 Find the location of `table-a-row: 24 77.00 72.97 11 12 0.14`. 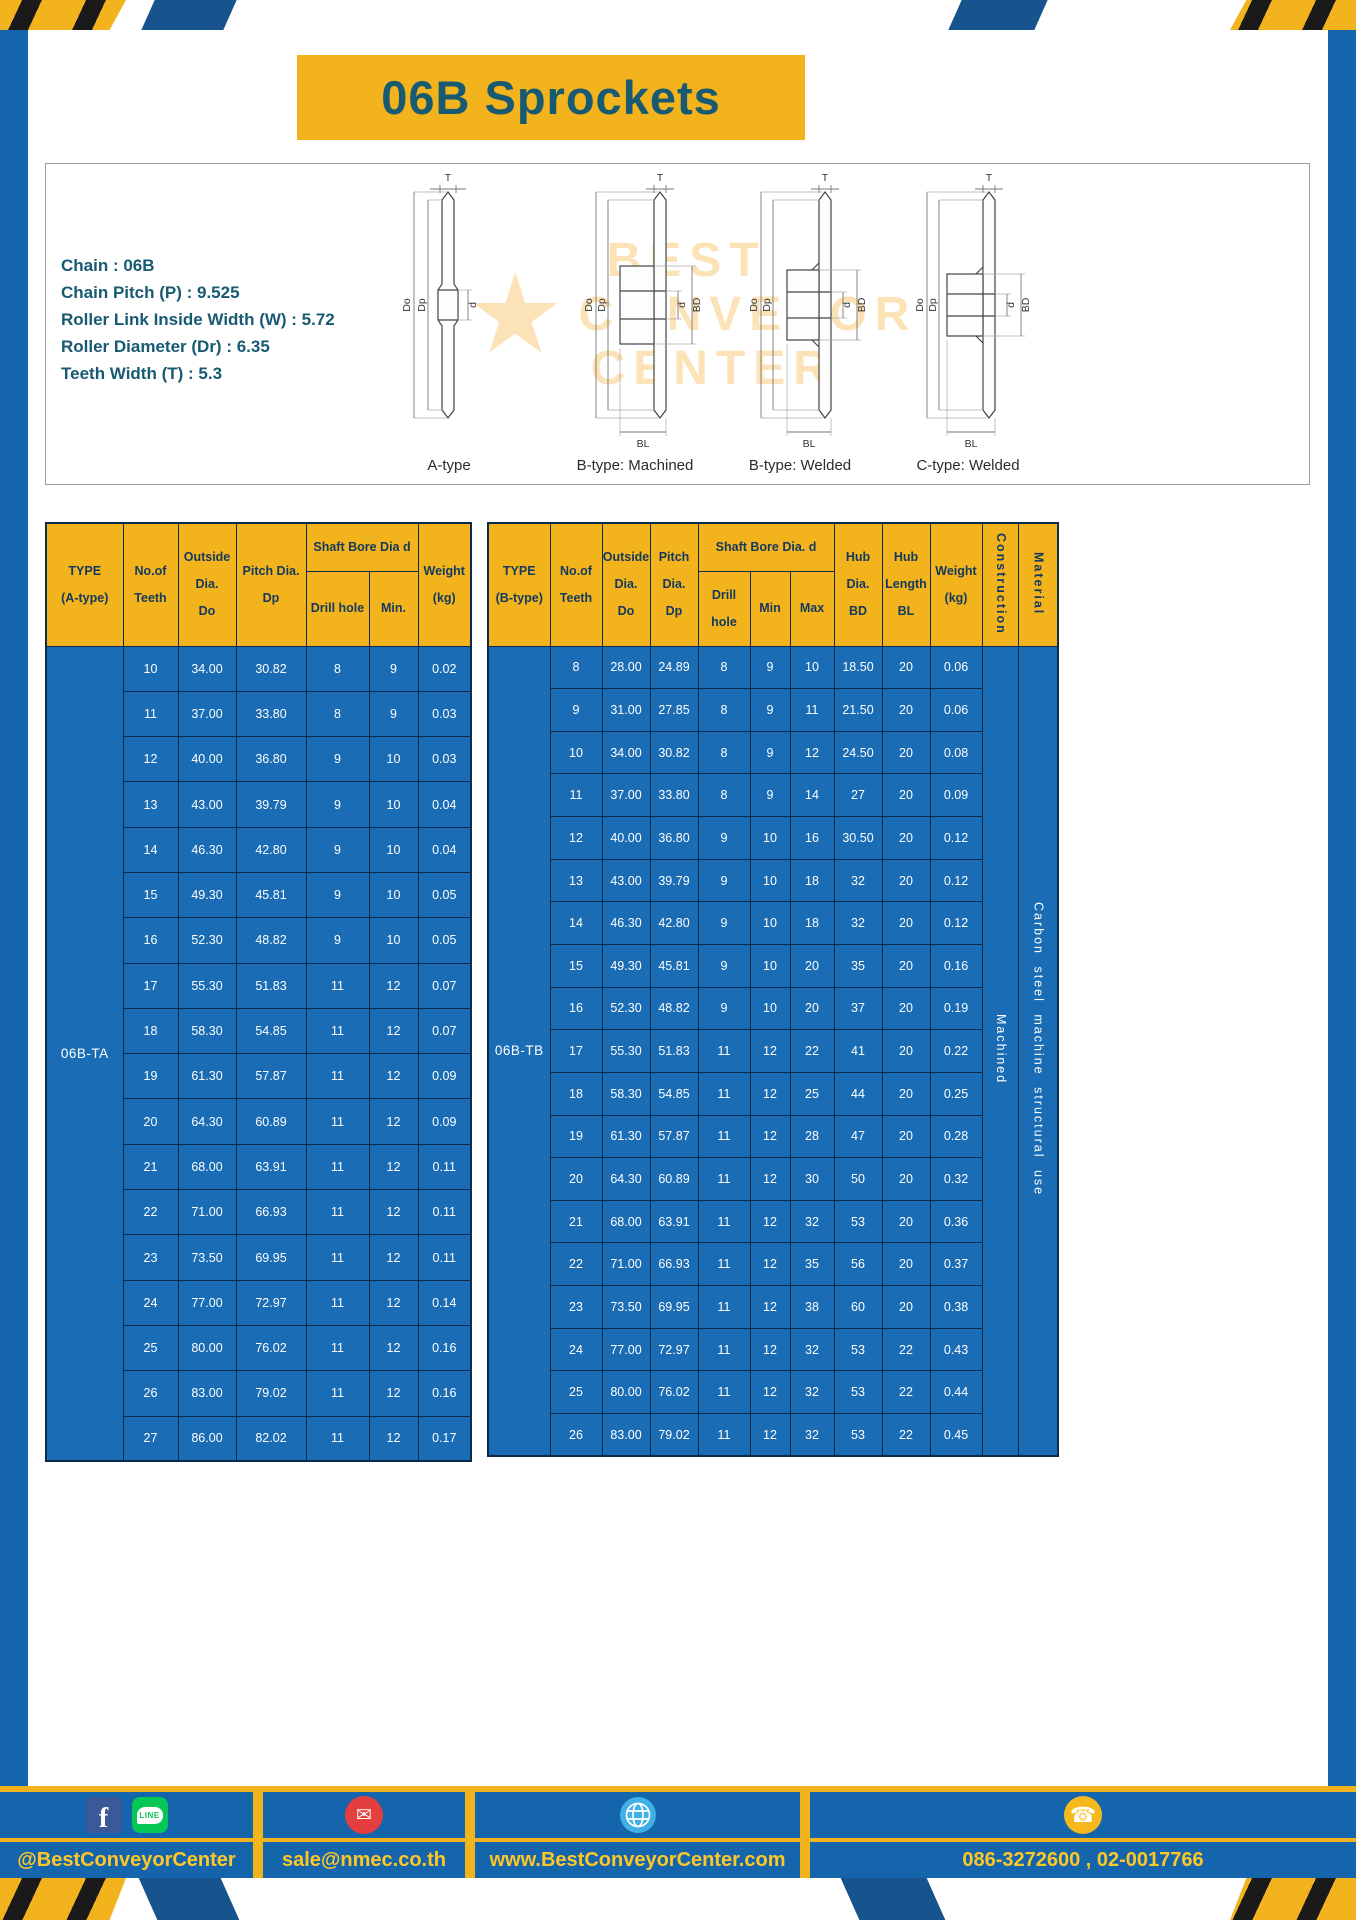

table-a-row: 24 77.00 72.97 11 12 0.14 is located at coordinates (259, 1302).